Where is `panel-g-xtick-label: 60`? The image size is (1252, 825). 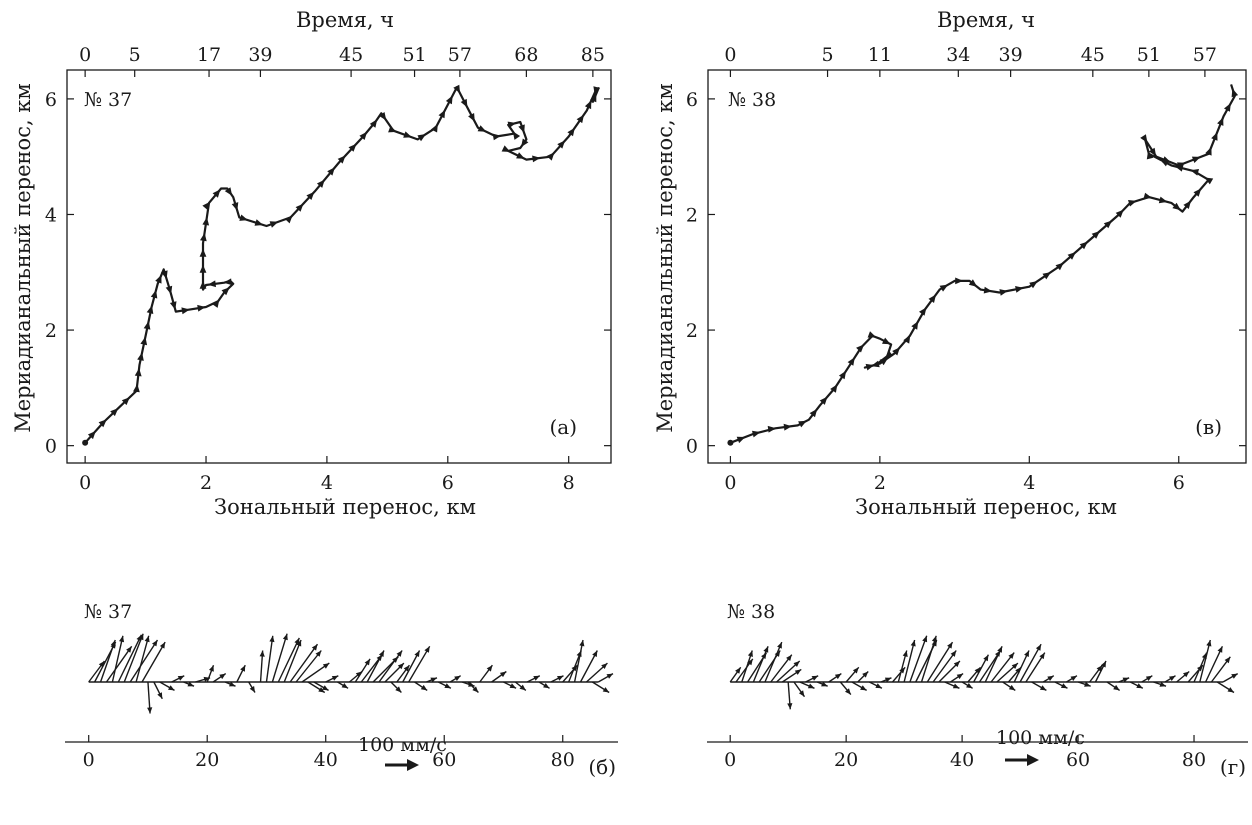
panel-g-xtick-label: 60 is located at coordinates (1078, 760).